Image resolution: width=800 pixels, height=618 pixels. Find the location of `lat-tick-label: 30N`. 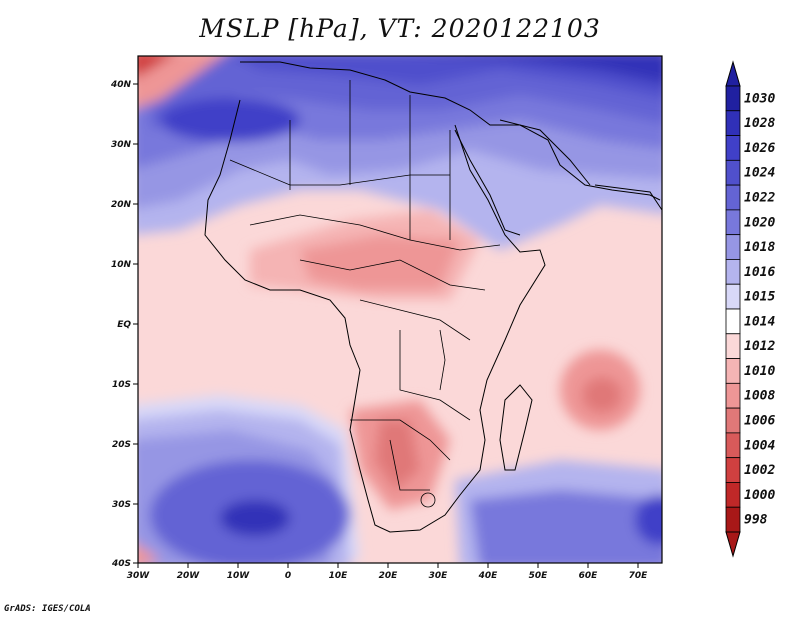

lat-tick-label: 30N is located at coordinates (121, 145).